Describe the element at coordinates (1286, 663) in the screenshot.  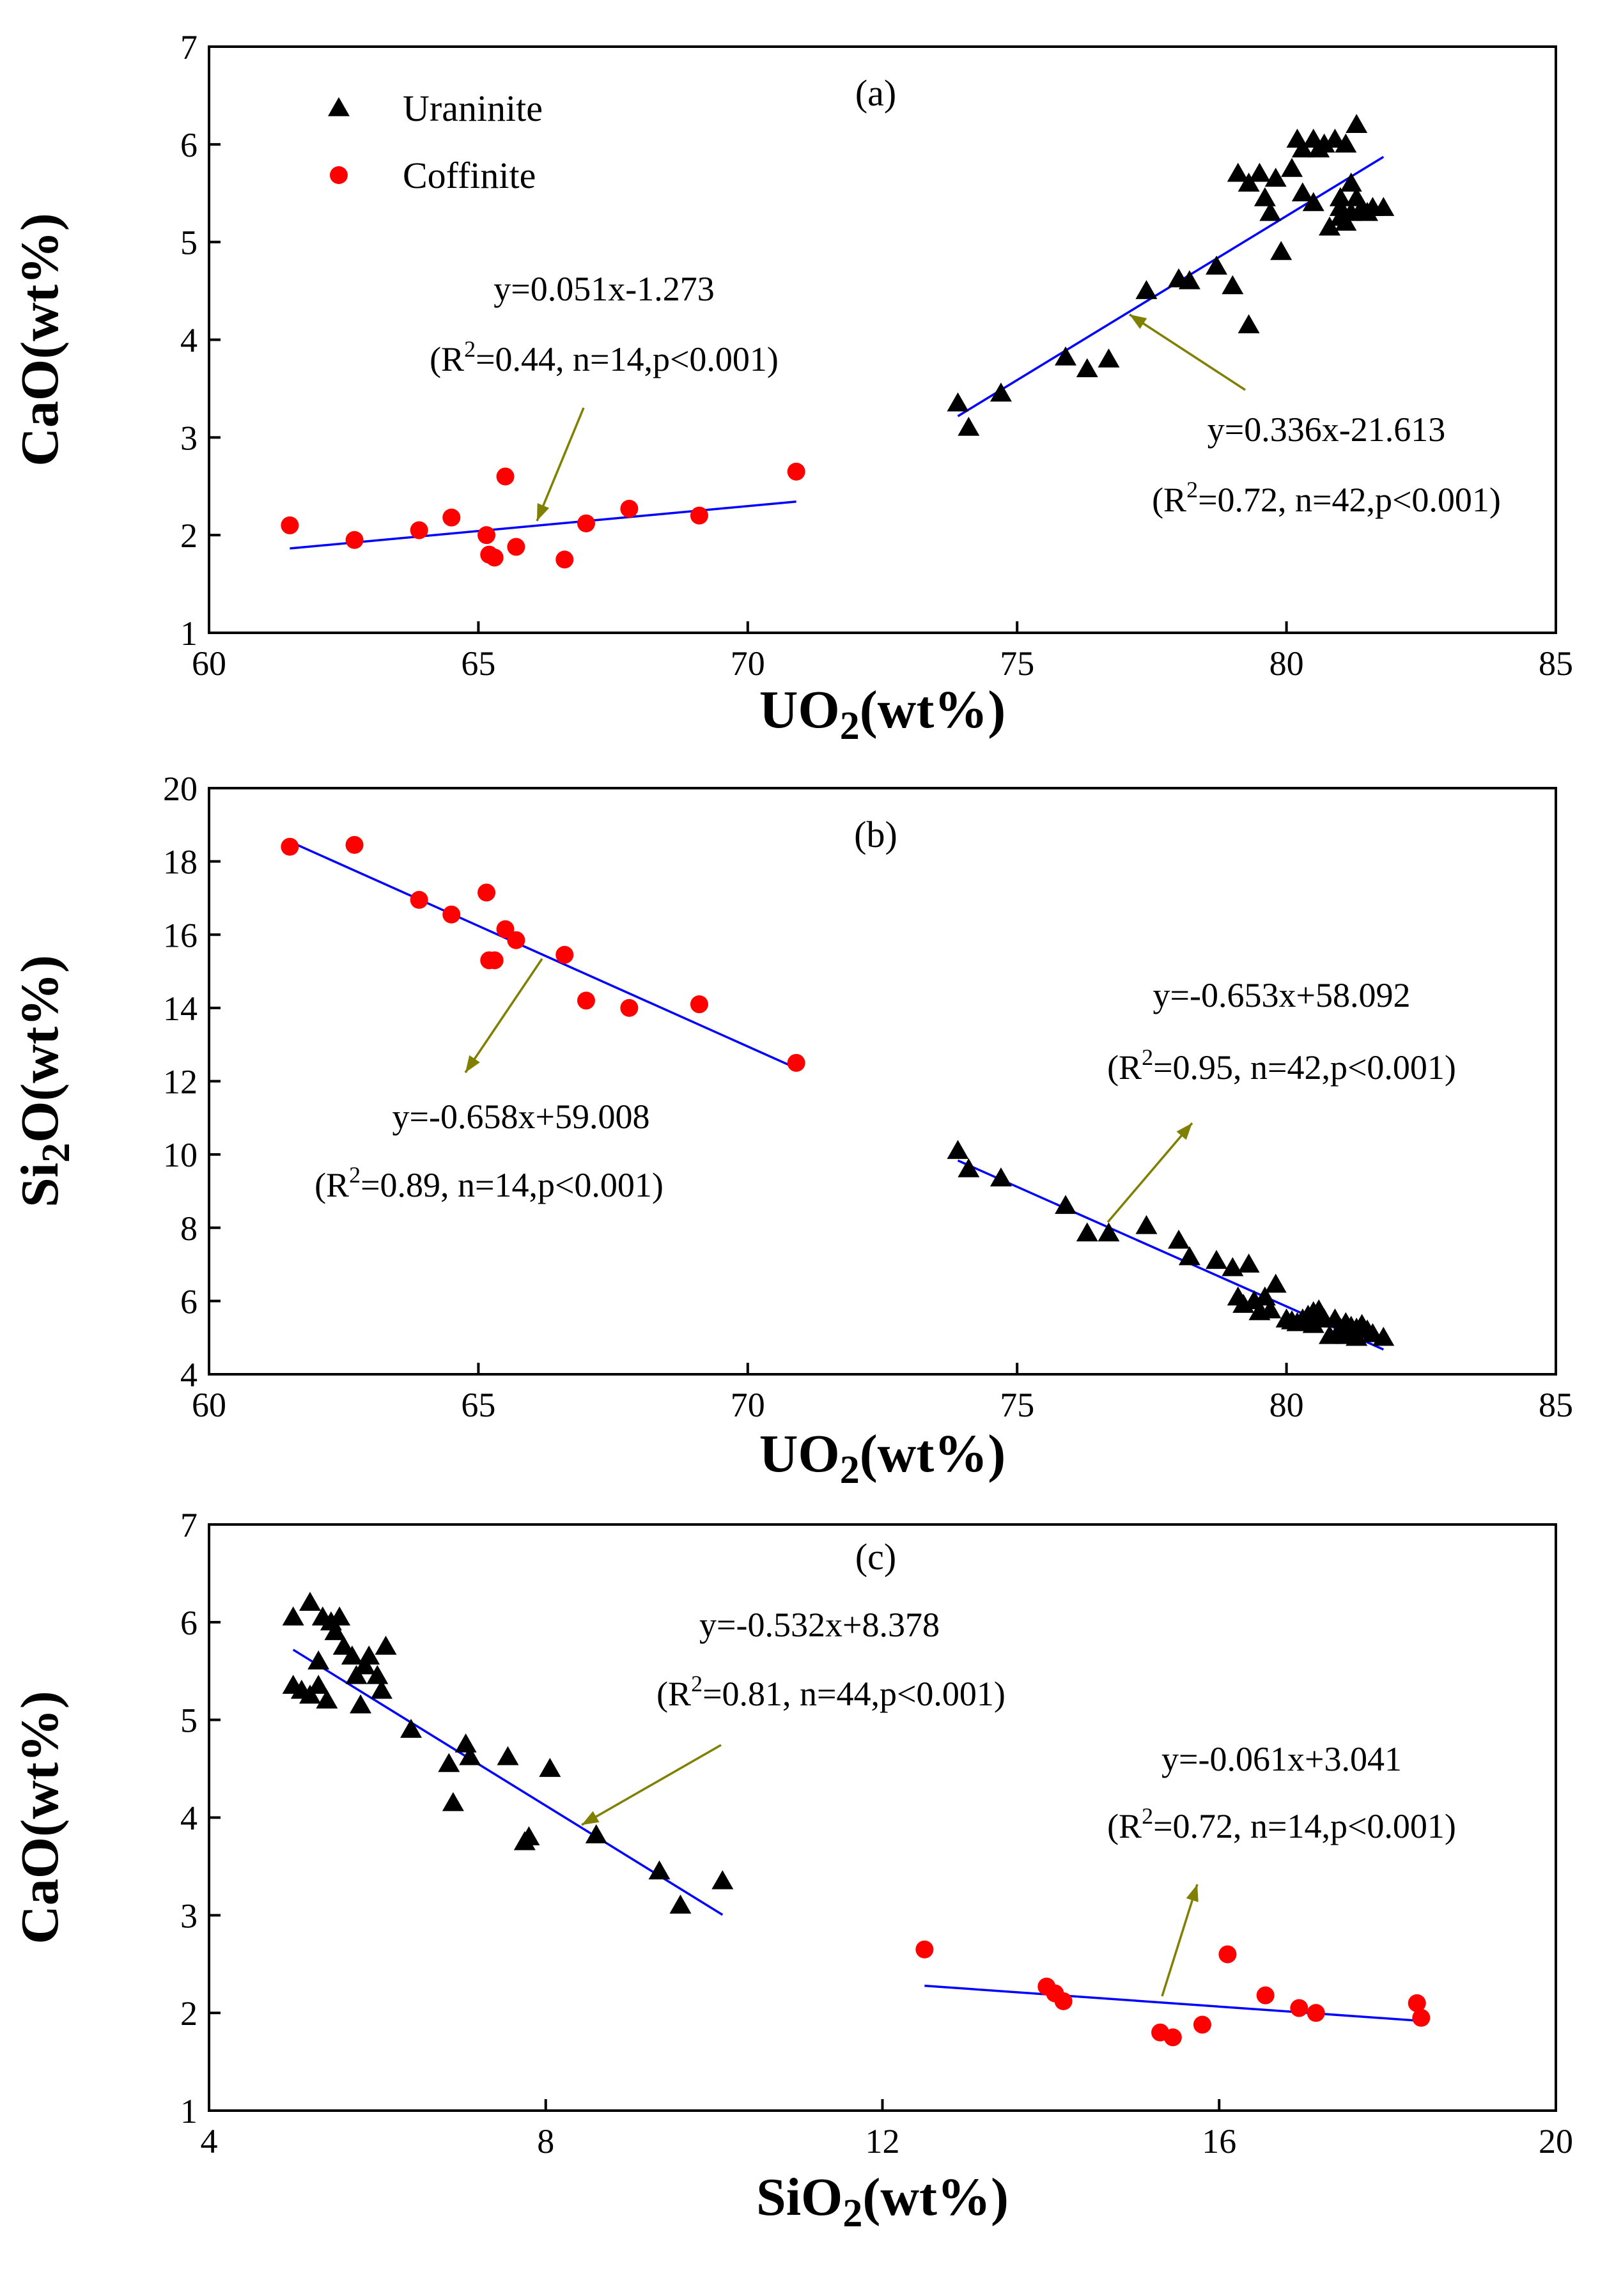
I see `x-tick-label: 80` at that location.